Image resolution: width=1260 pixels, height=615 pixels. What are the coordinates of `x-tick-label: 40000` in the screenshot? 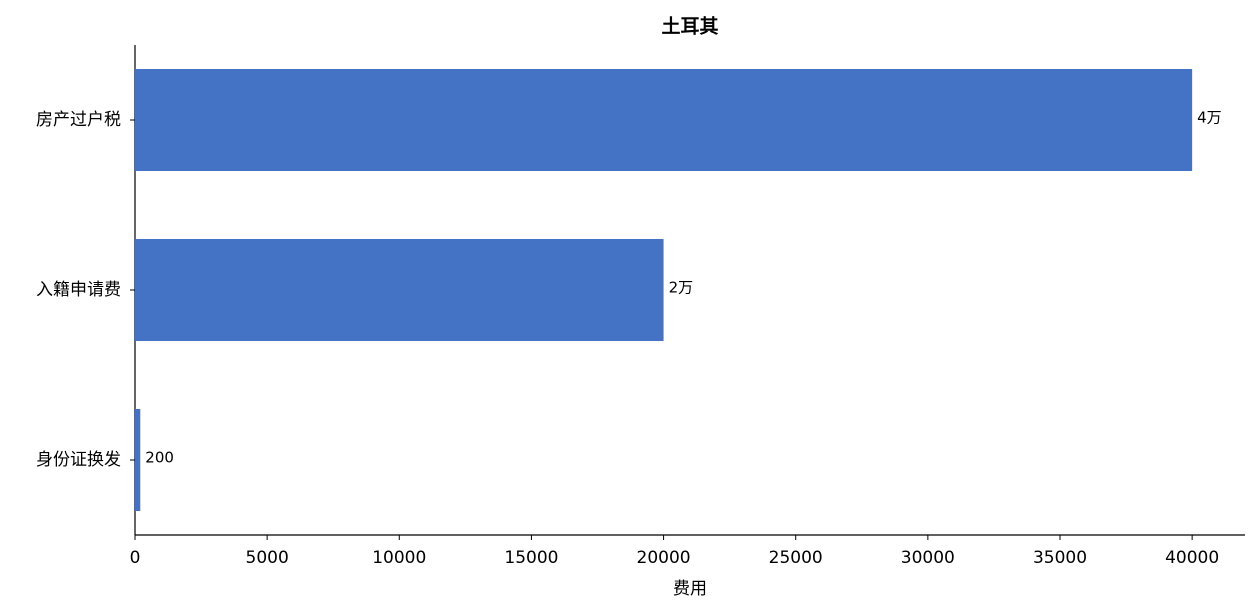 It's located at (1192, 558).